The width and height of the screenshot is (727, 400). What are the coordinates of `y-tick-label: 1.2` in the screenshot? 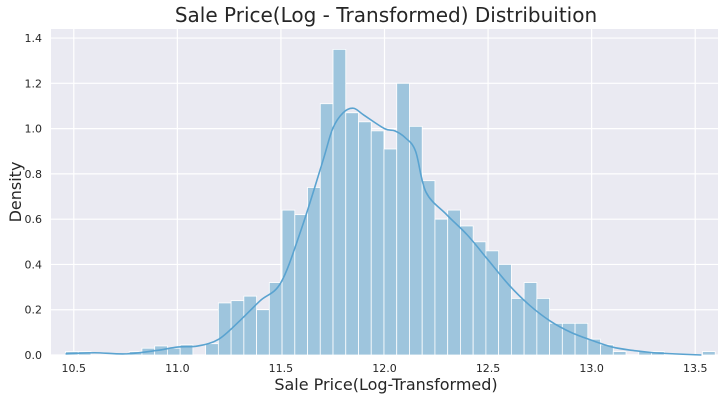 It's located at (34, 83).